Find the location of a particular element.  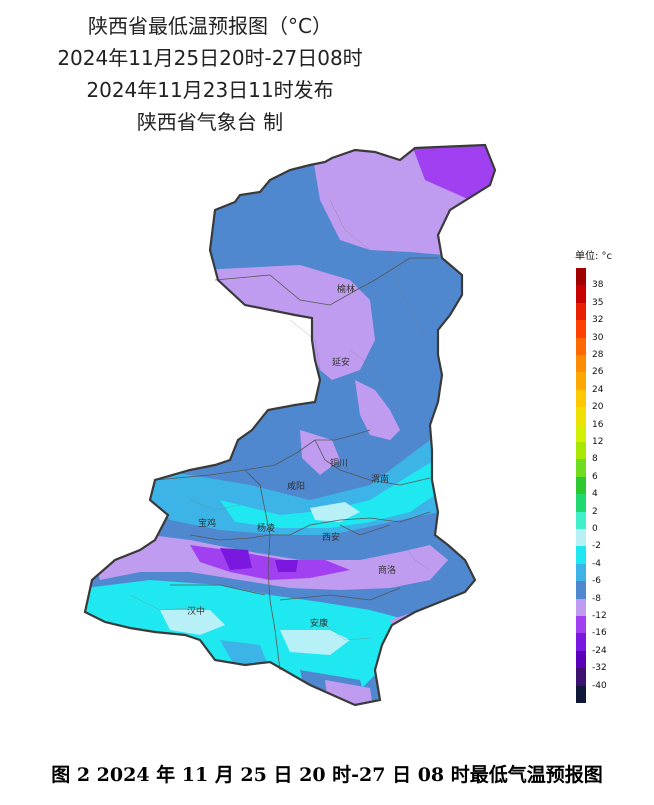

legend-tick-label: 28 is located at coordinates (598, 355).